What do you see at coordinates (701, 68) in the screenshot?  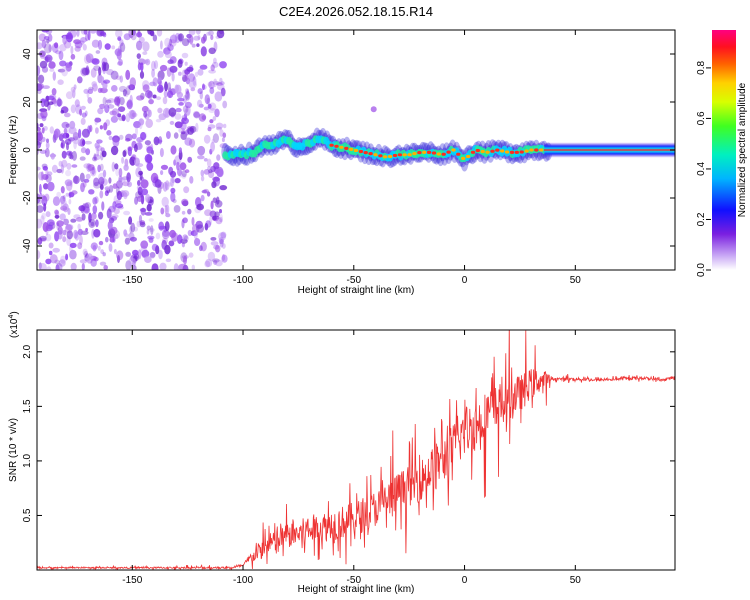 I see `colorbar-tick-label: 0.8` at bounding box center [701, 68].